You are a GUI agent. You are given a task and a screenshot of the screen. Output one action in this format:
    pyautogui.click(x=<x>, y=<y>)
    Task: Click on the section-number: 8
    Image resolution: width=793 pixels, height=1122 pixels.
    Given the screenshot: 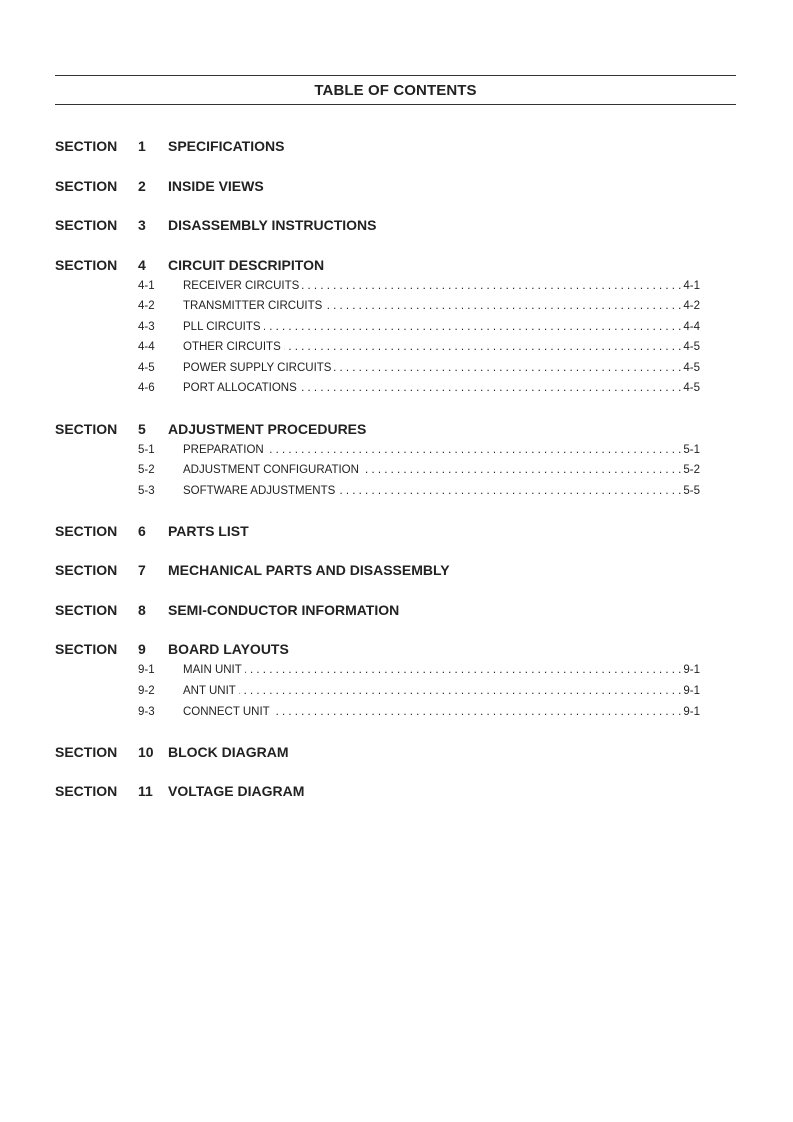 What is the action you would take?
    pyautogui.click(x=142, y=609)
    